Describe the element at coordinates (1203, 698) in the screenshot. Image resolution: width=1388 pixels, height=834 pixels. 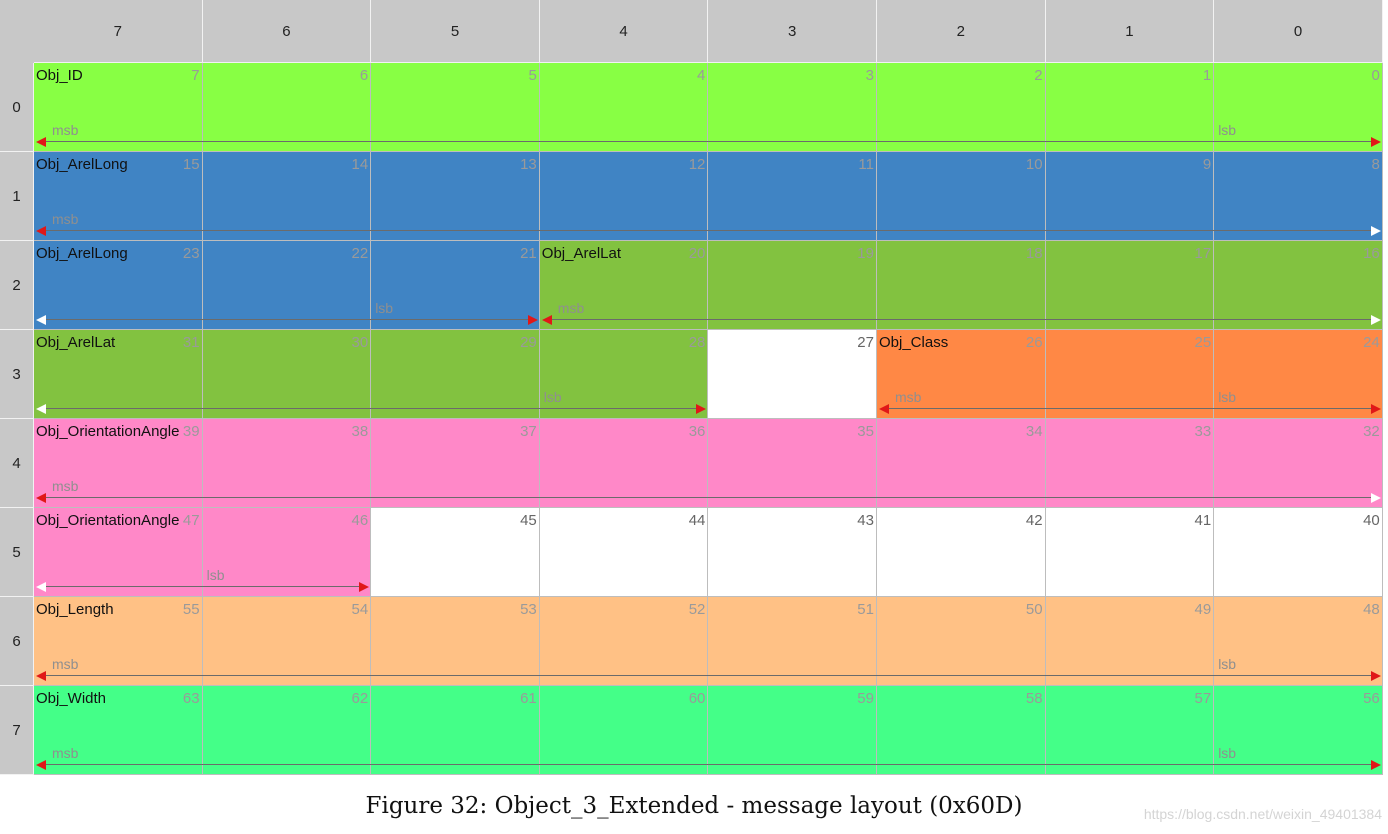
I see `bit-number: 57` at that location.